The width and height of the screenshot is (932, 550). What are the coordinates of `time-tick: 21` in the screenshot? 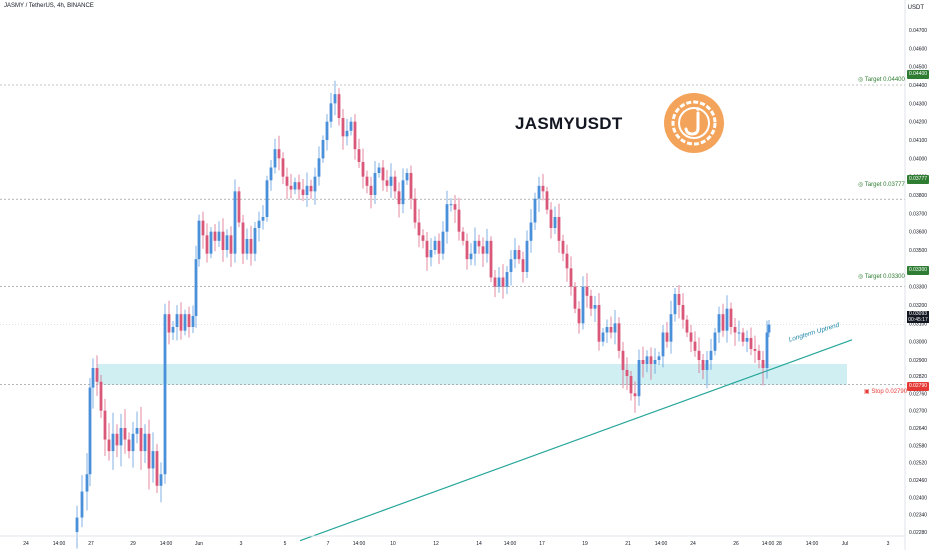 It's located at (628, 544).